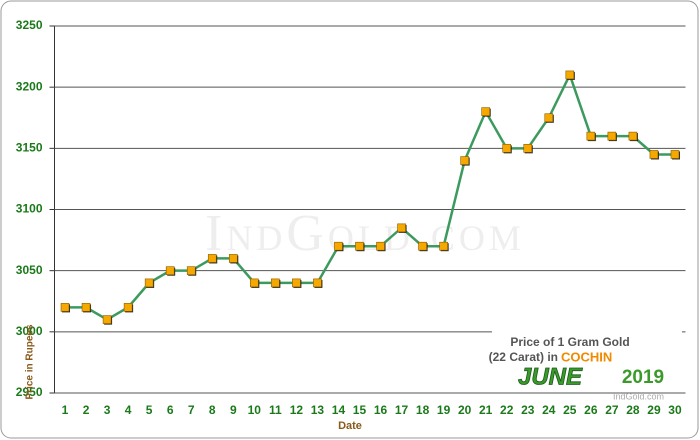 Image resolution: width=700 pixels, height=440 pixels. I want to click on x-tick-label: 23, so click(528, 410).